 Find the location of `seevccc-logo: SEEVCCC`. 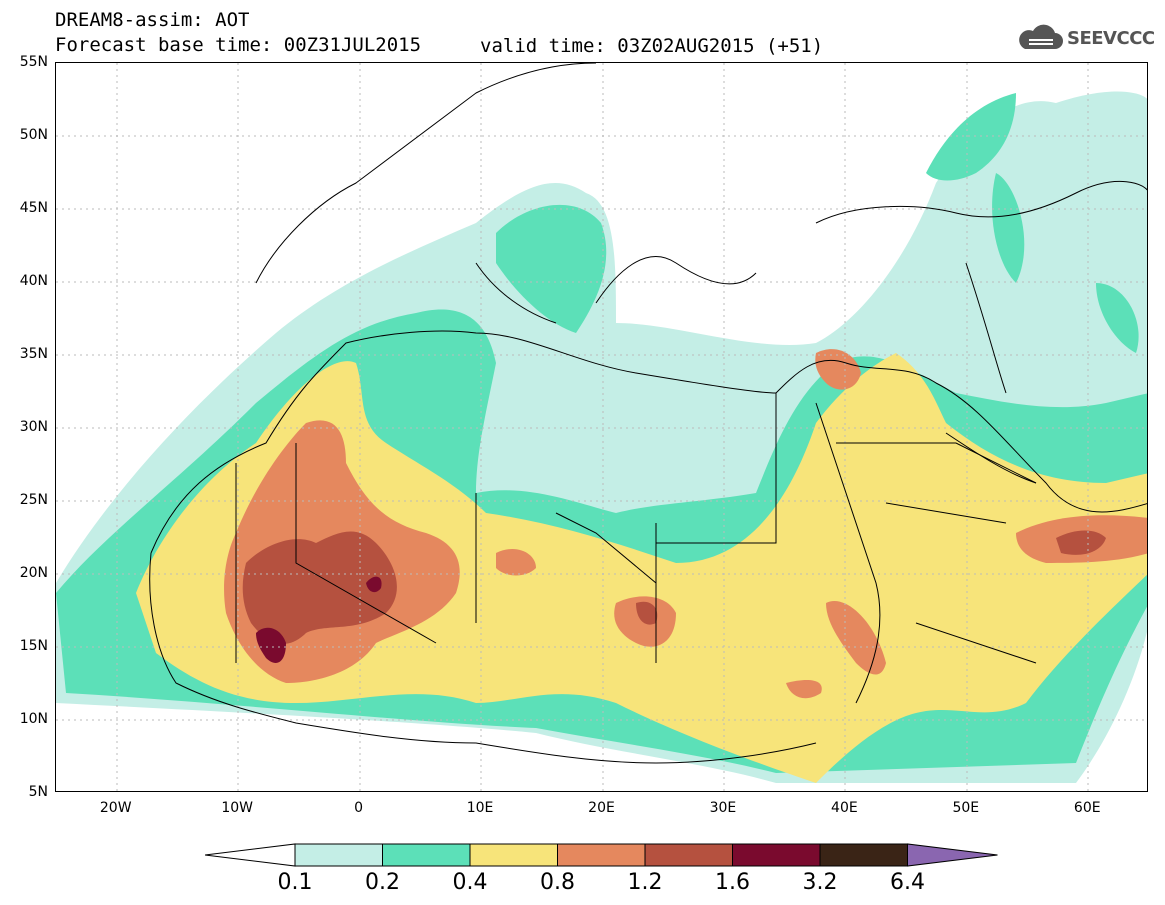

seevccc-logo: SEEVCCC is located at coordinates (1085, 38).